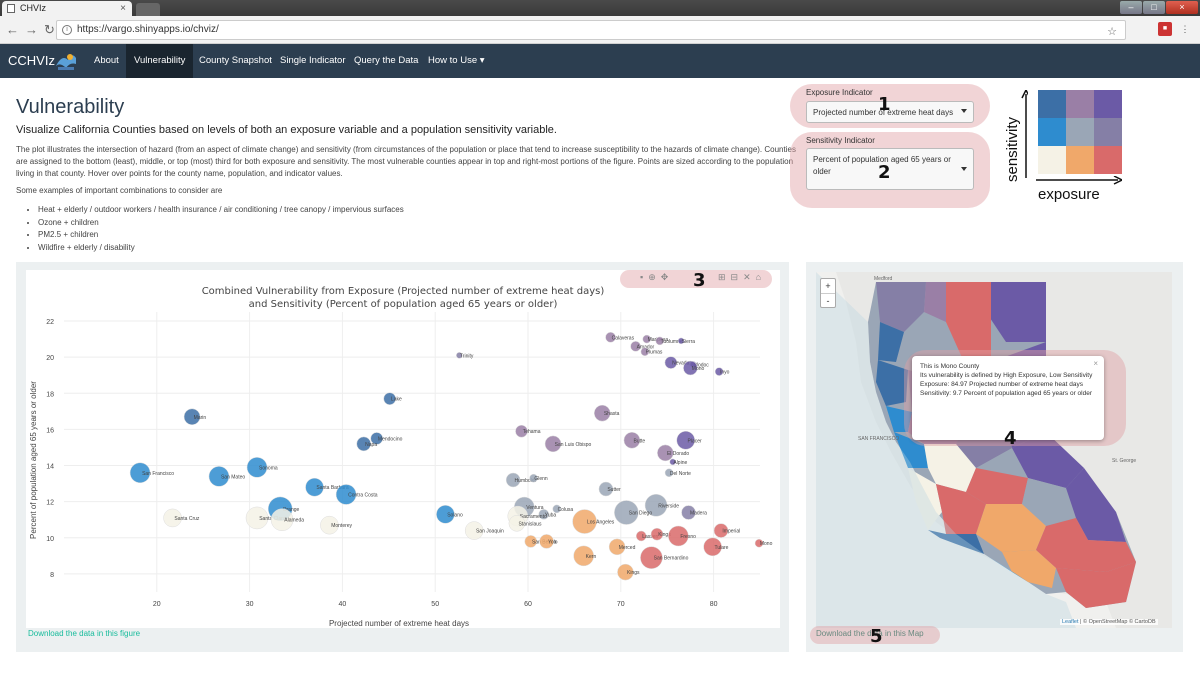 The width and height of the screenshot is (1200, 675). I want to click on nav-about: About, so click(106, 60).